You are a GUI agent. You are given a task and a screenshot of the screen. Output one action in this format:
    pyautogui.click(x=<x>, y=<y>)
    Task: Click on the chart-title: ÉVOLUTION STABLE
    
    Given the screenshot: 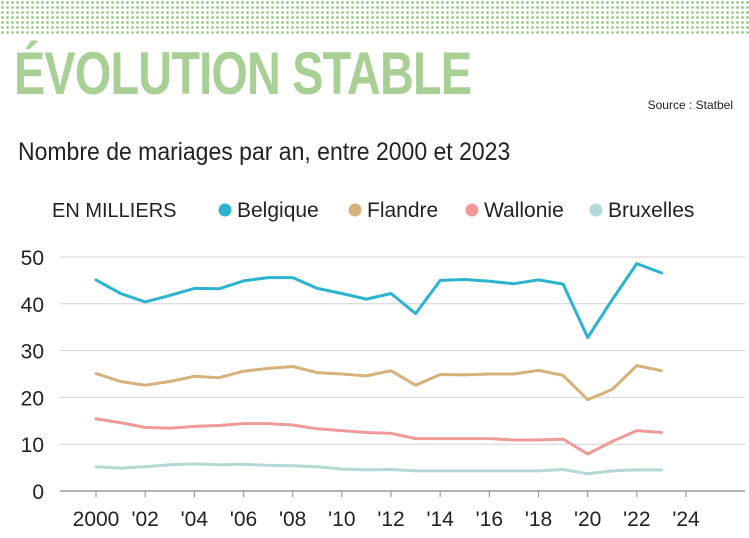 What is the action you would take?
    pyautogui.click(x=243, y=73)
    